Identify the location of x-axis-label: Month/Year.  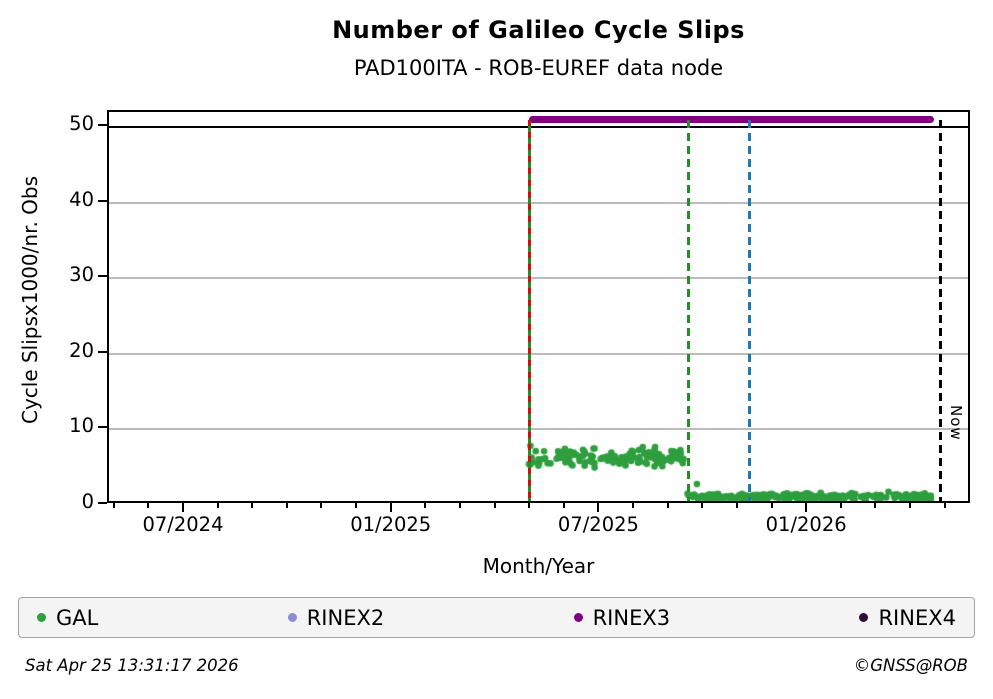
(538, 566).